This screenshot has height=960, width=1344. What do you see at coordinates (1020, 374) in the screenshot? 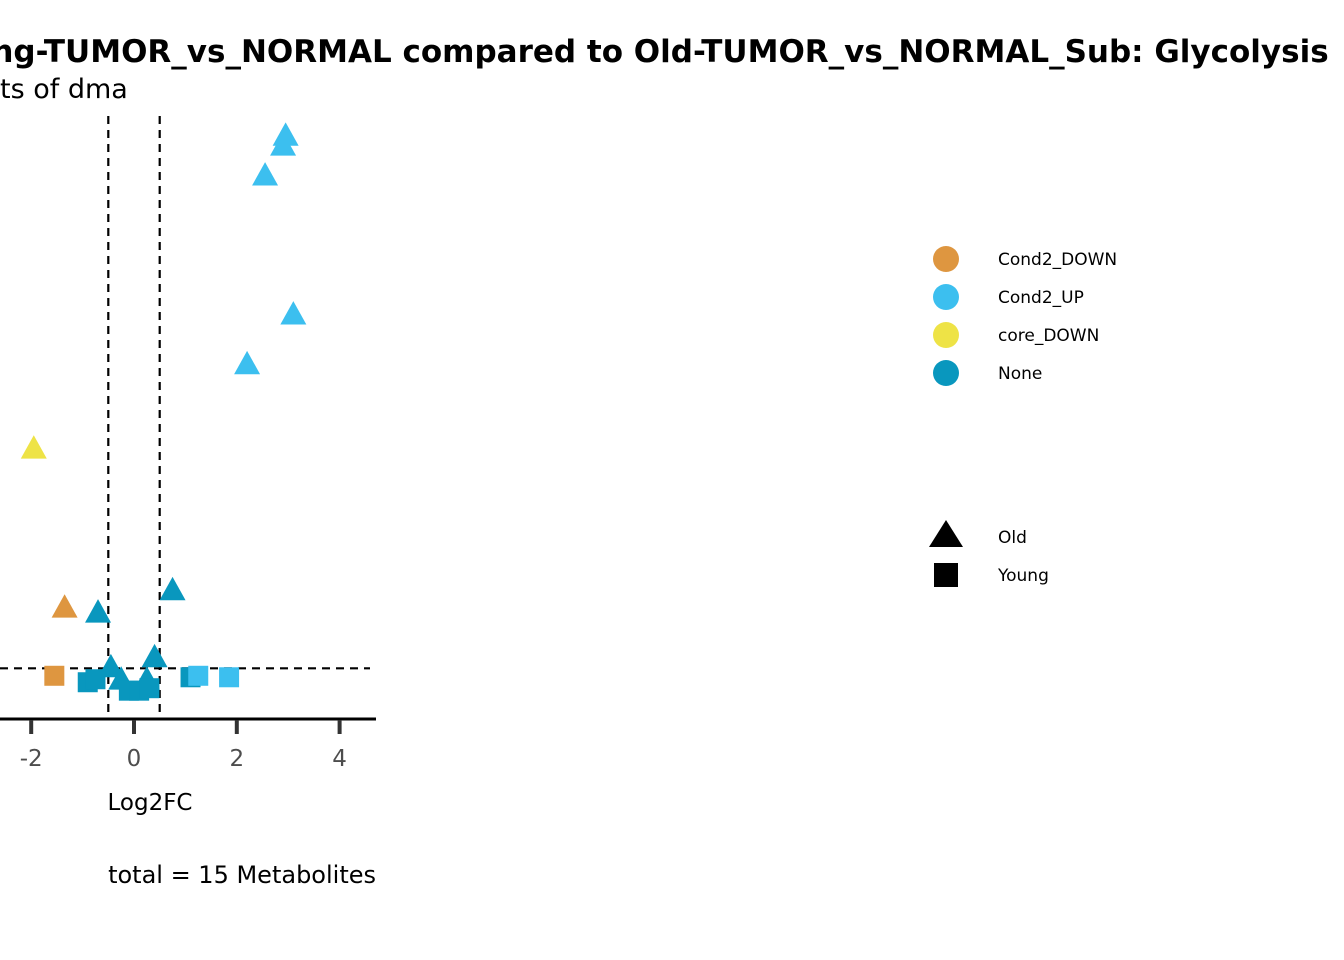
I see `legend-color-label-4: None` at bounding box center [1020, 374].